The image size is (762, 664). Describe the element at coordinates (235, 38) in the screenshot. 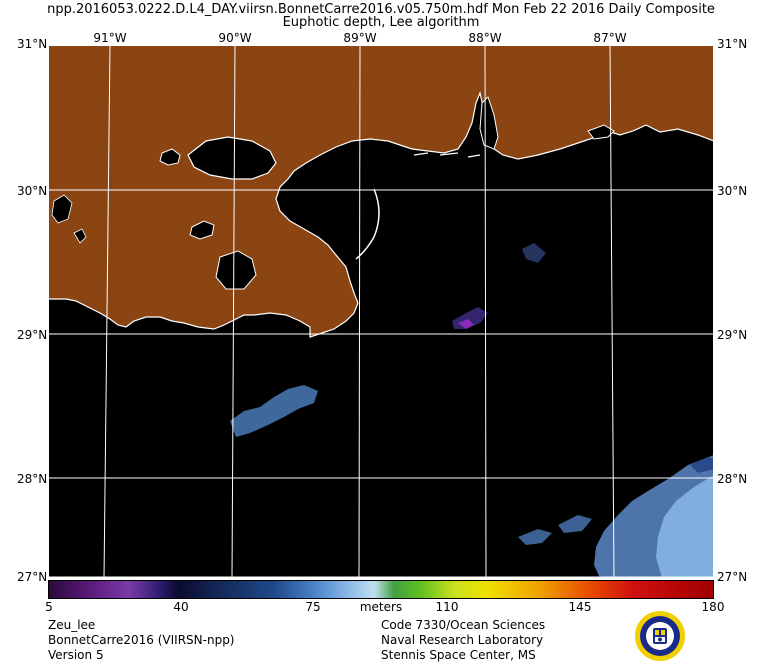

I see `lon-label-90w: 90°W` at that location.